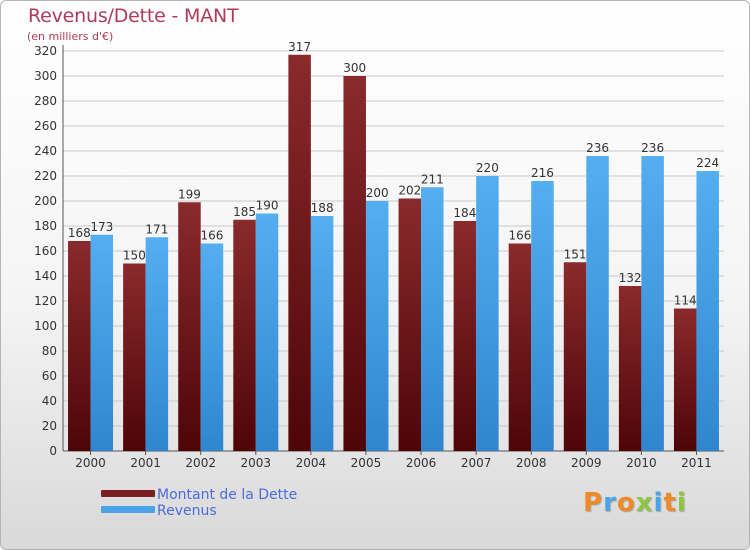 Image resolution: width=750 pixels, height=550 pixels. What do you see at coordinates (366, 463) in the screenshot?
I see `x-tick-label: 2005` at bounding box center [366, 463].